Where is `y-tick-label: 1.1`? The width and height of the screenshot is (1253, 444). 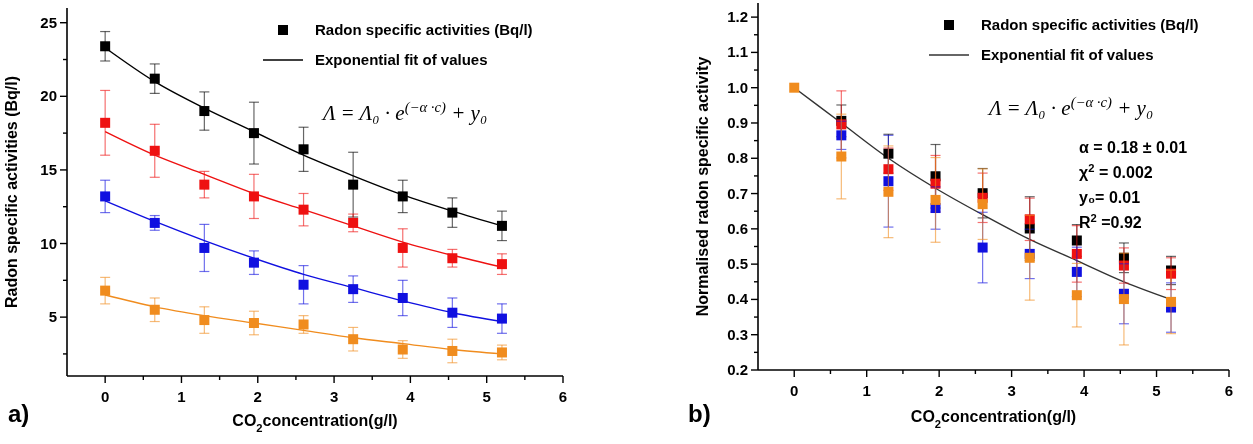
y-tick-label: 1.1 is located at coordinates (737, 52).